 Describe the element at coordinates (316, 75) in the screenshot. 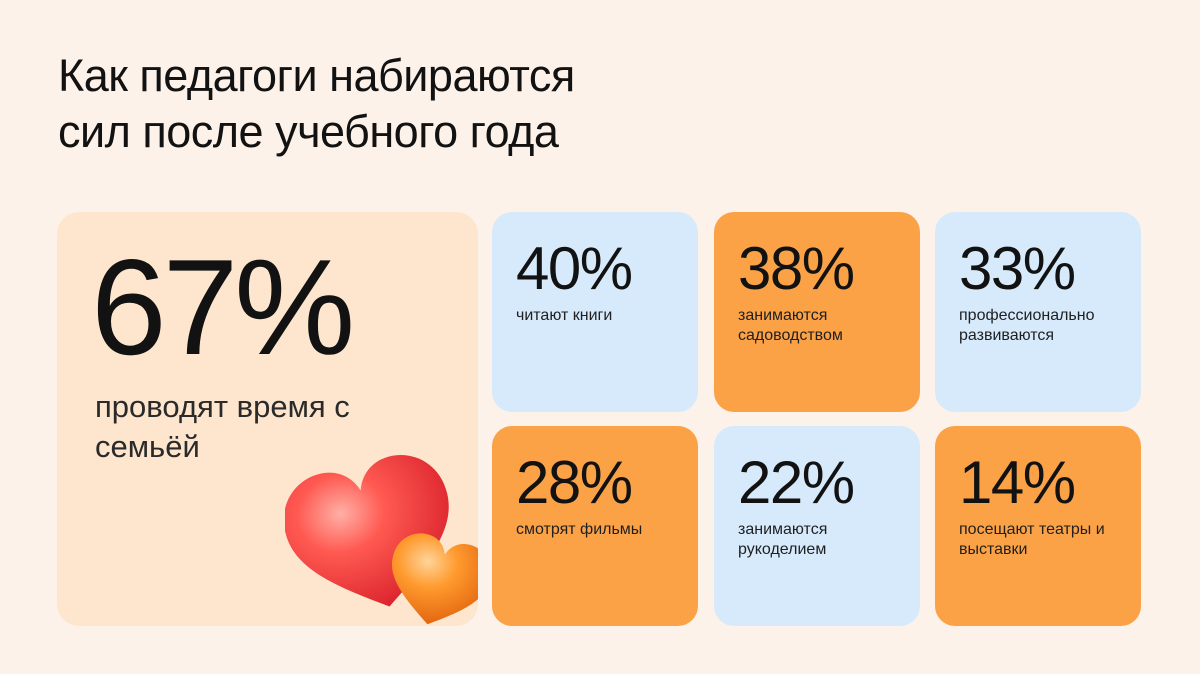

I see `title-line-1: Как педагоги набираются` at that location.